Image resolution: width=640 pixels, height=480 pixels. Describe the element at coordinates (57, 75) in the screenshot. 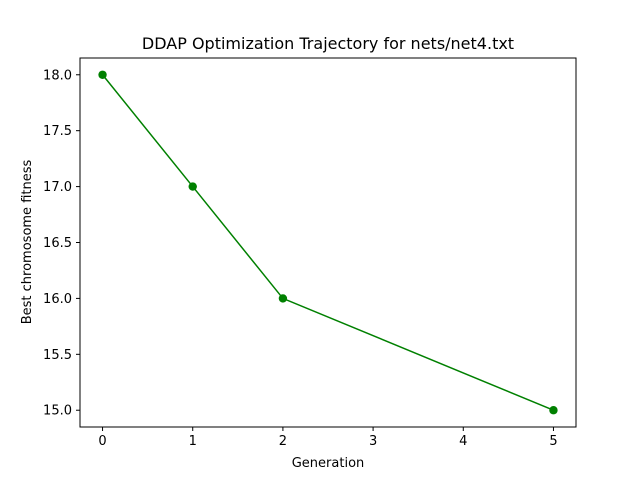

I see `y-tick-label: 18.0` at that location.